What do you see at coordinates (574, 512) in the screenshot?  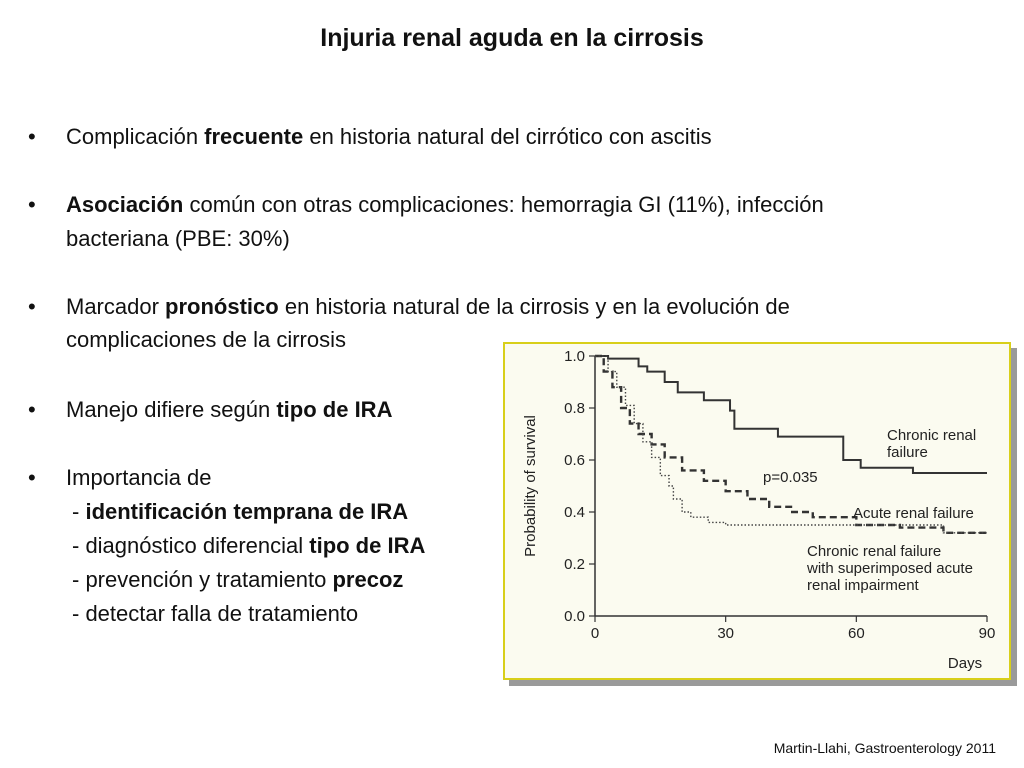 I see `y-tick-label: 0.4` at bounding box center [574, 512].